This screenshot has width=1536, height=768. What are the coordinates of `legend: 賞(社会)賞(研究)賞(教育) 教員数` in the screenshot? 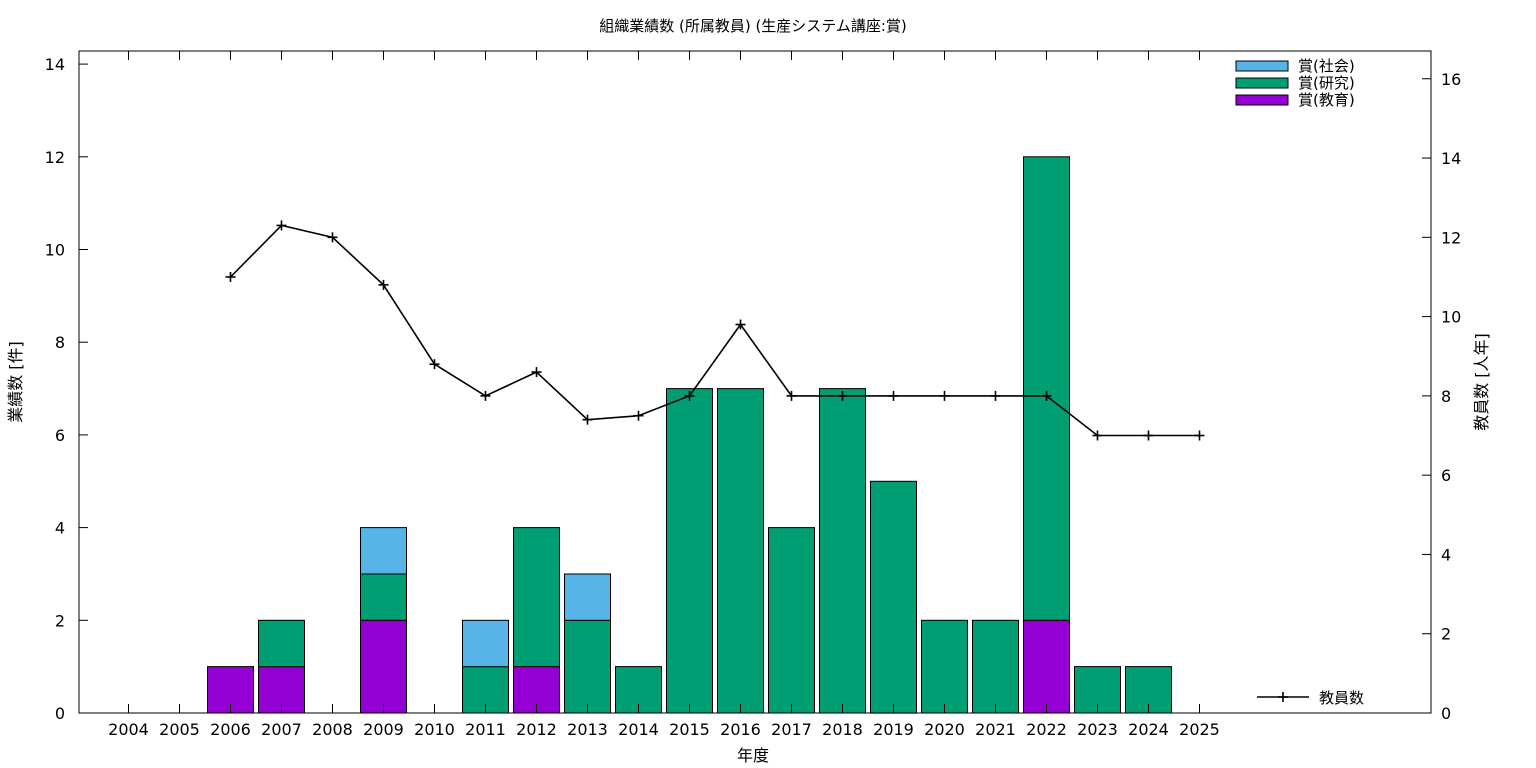 It's located at (1299, 382).